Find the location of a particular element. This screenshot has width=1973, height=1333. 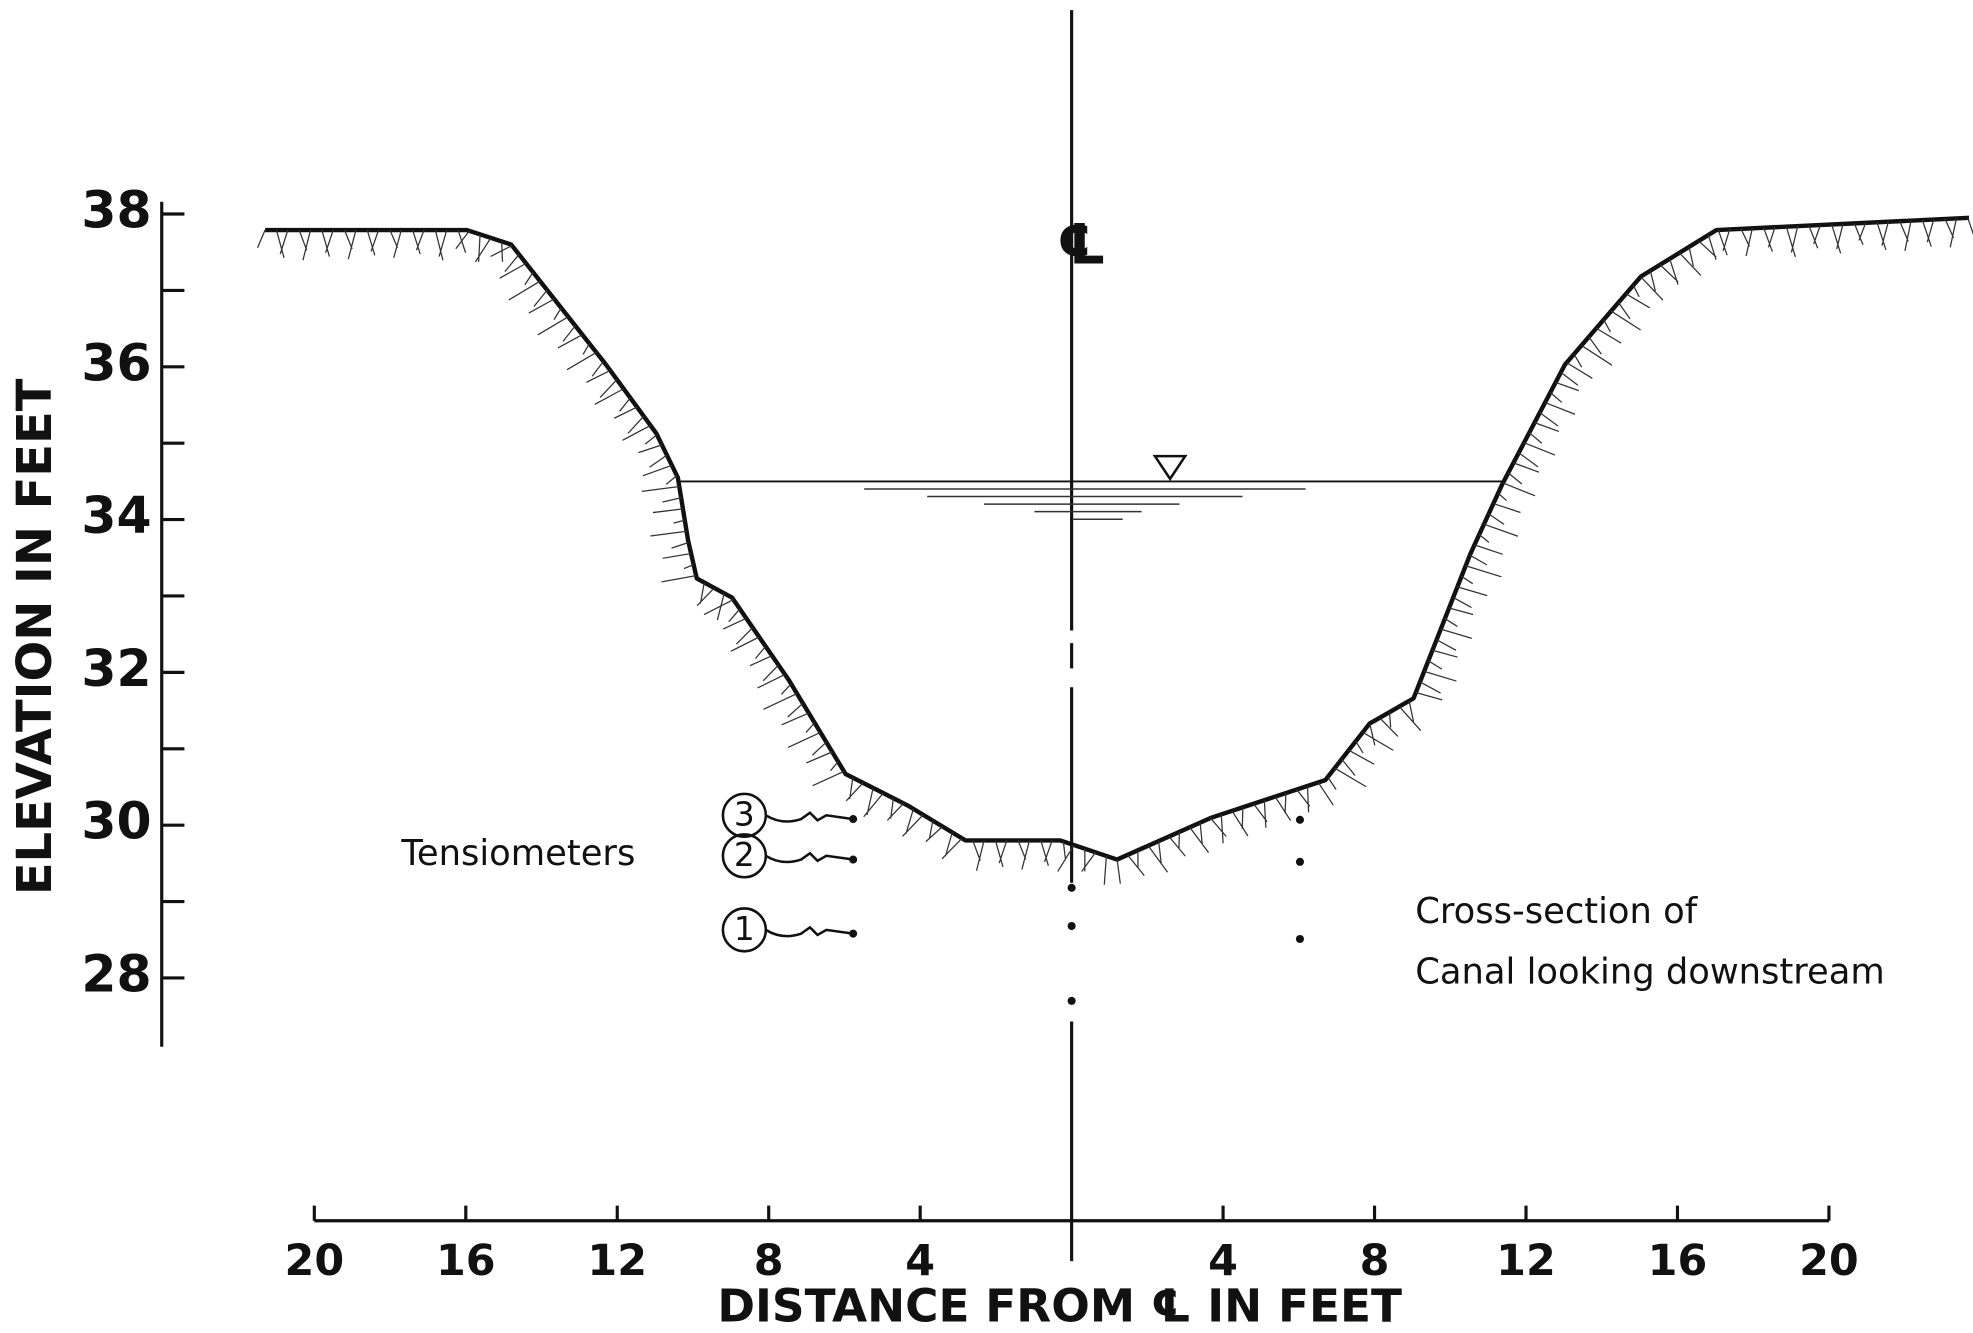

tensiometer-number: 2 is located at coordinates (744, 855).